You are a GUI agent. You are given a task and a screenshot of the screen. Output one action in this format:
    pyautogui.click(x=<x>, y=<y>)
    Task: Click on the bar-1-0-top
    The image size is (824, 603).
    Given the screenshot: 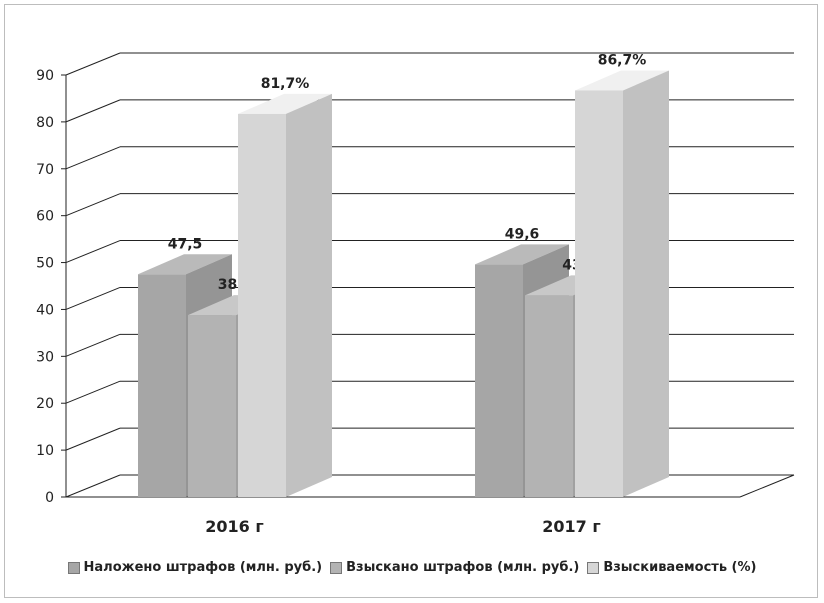 What is the action you would take?
    pyautogui.click(x=522, y=254)
    